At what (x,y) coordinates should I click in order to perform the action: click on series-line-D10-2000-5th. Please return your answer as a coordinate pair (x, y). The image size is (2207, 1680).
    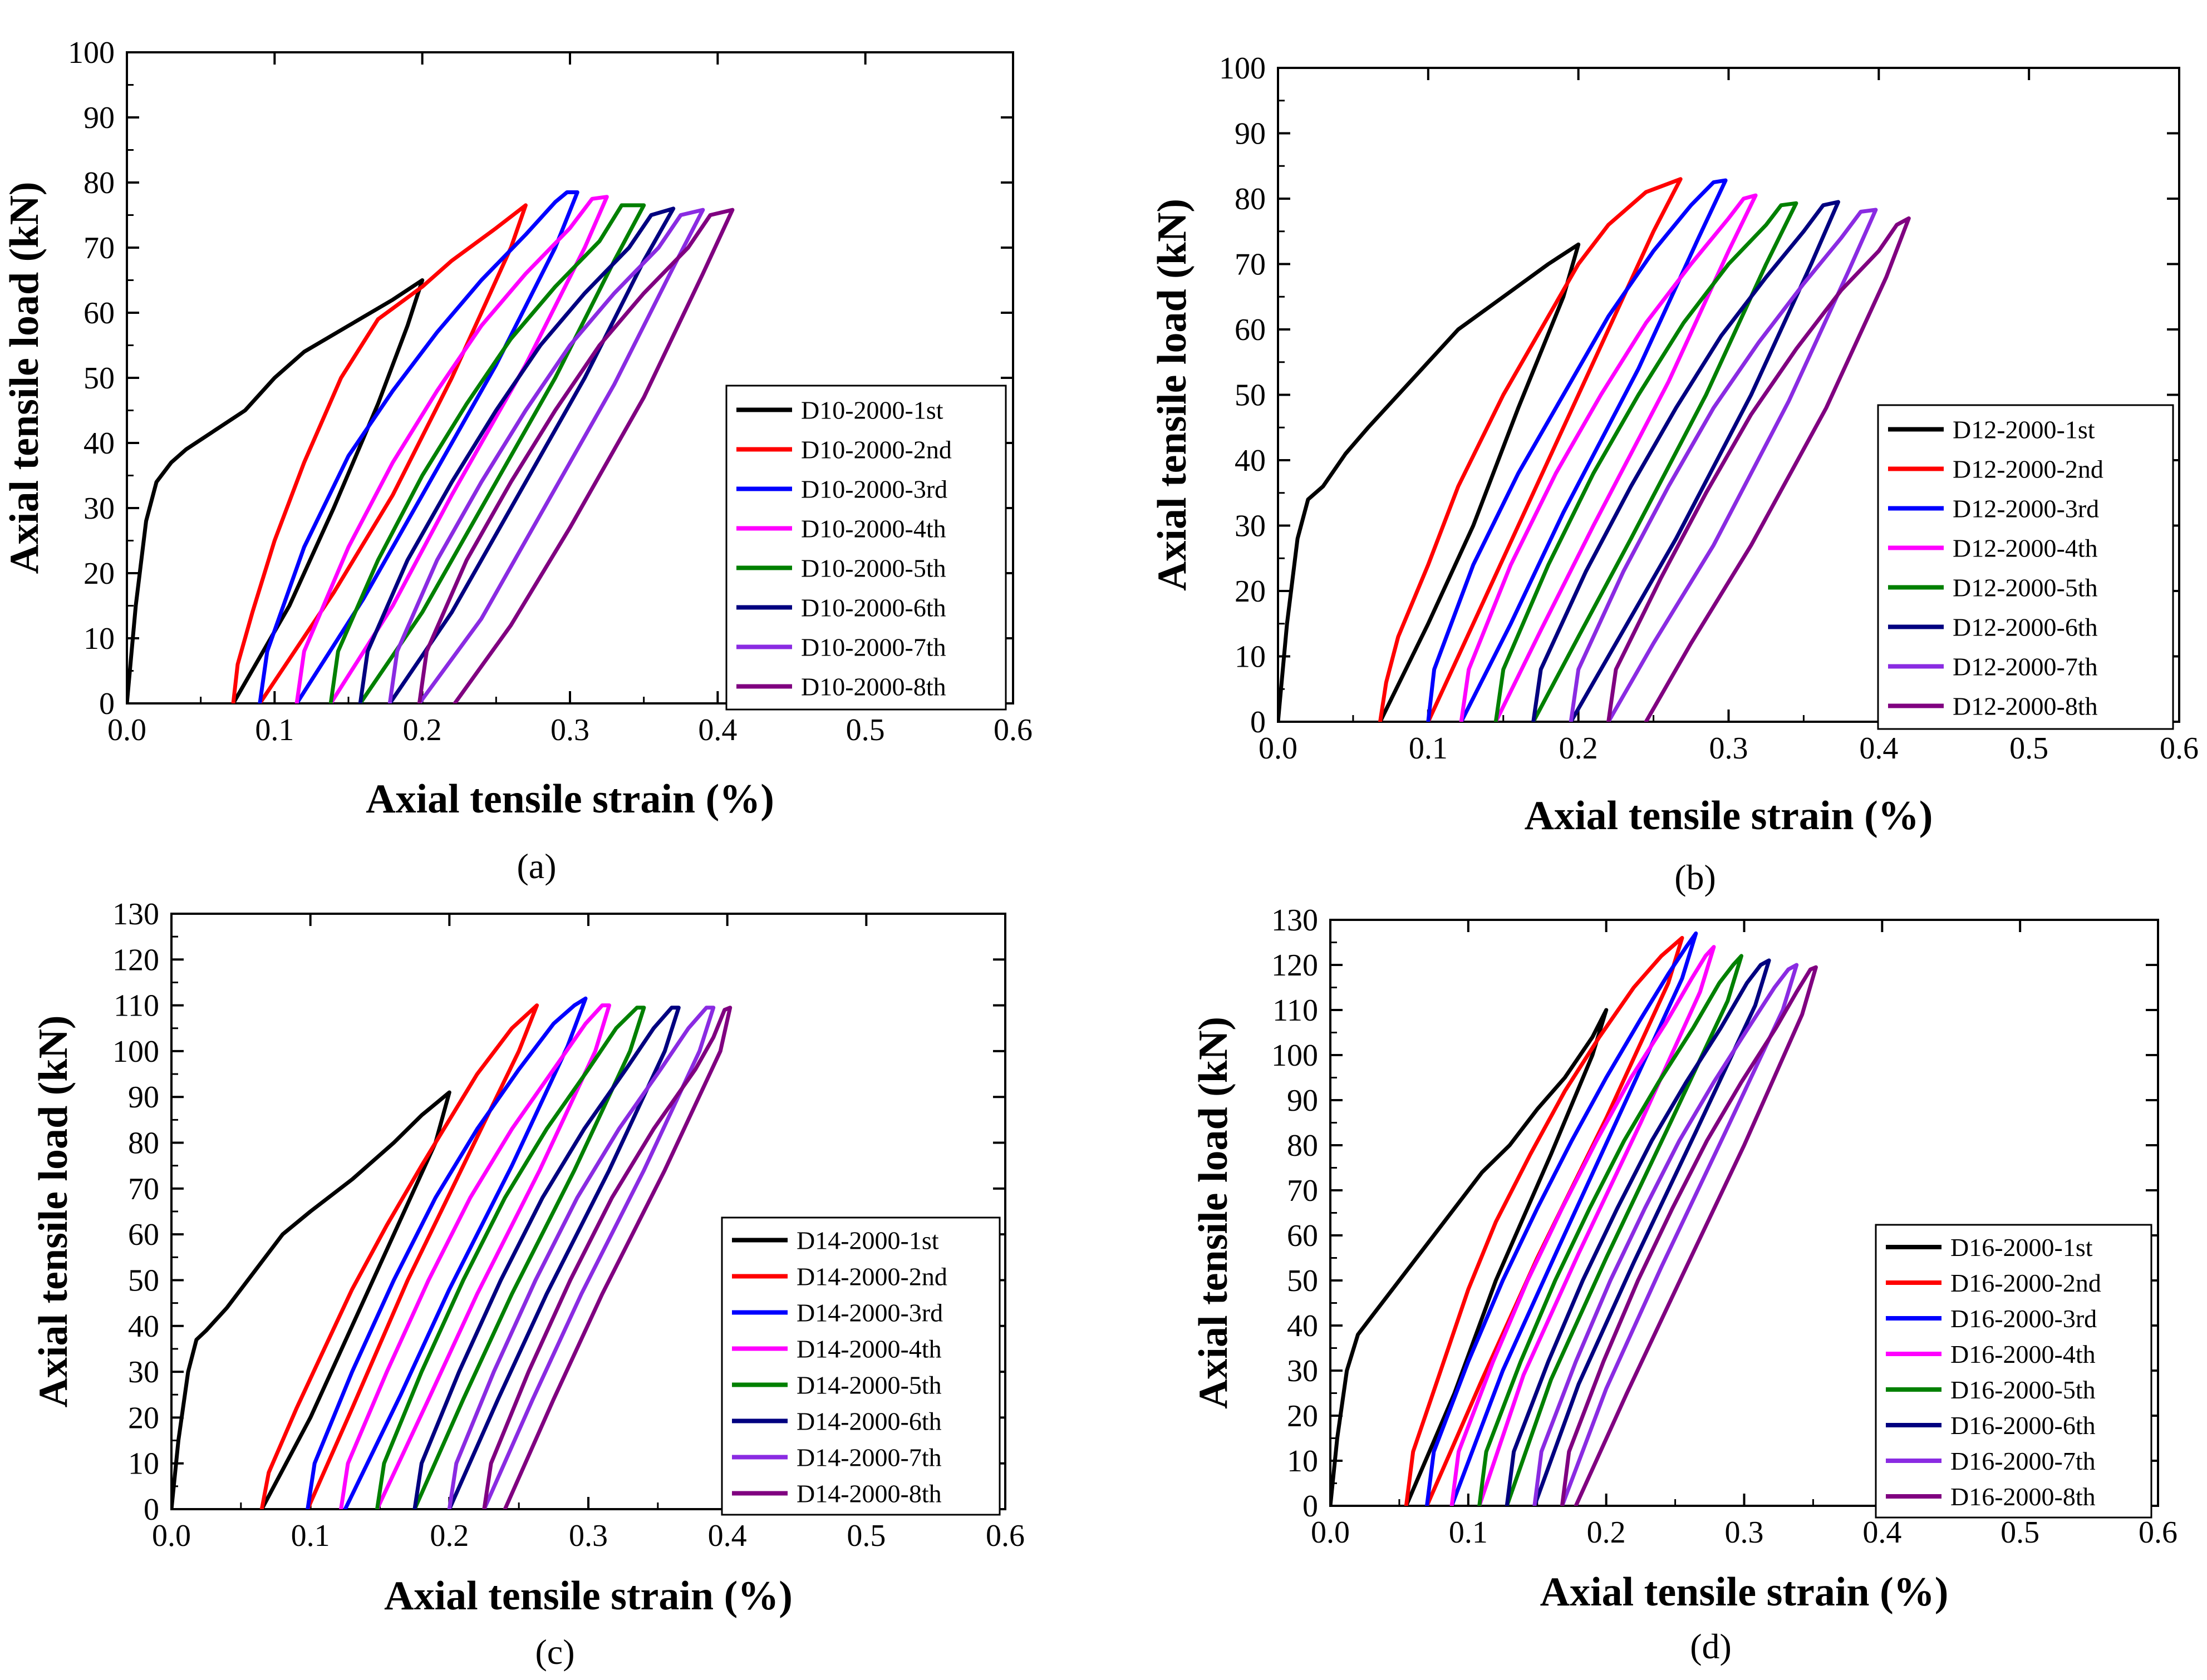
    Looking at the image, I should click on (487, 453).